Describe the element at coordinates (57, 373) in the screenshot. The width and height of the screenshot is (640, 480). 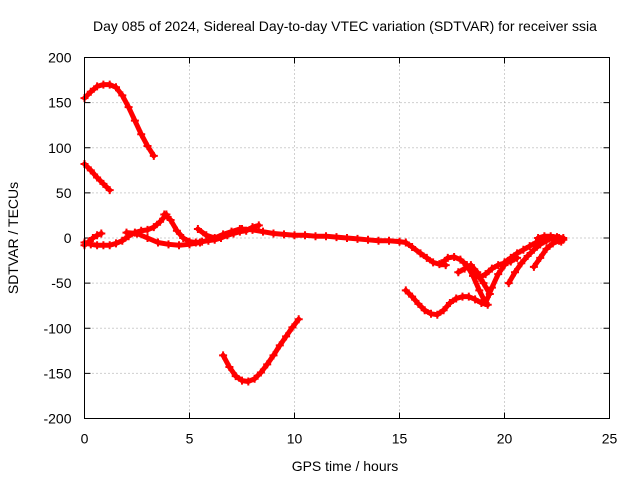
I see `y-tick-label: -150` at that location.